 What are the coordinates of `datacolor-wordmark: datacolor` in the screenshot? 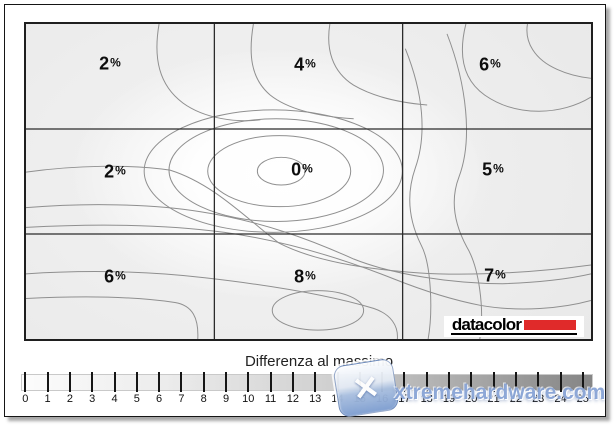 It's located at (486, 324).